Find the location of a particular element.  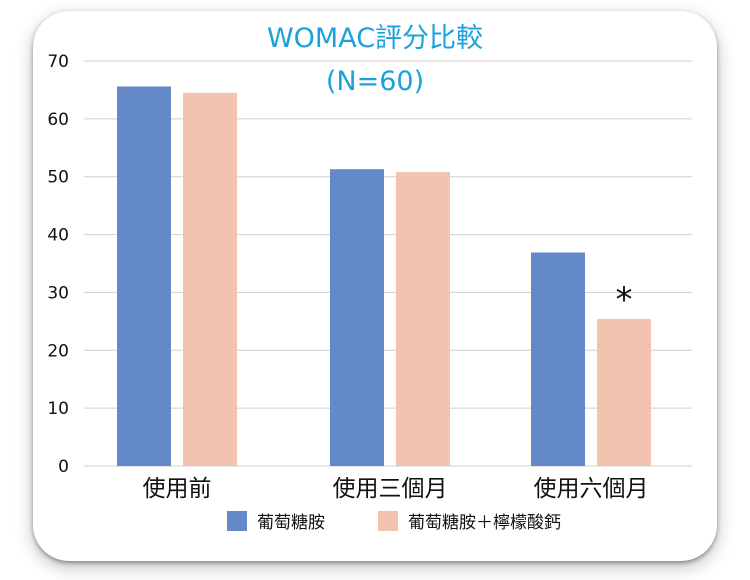

chart-title: WOMAC評分比較 is located at coordinates (375, 38).